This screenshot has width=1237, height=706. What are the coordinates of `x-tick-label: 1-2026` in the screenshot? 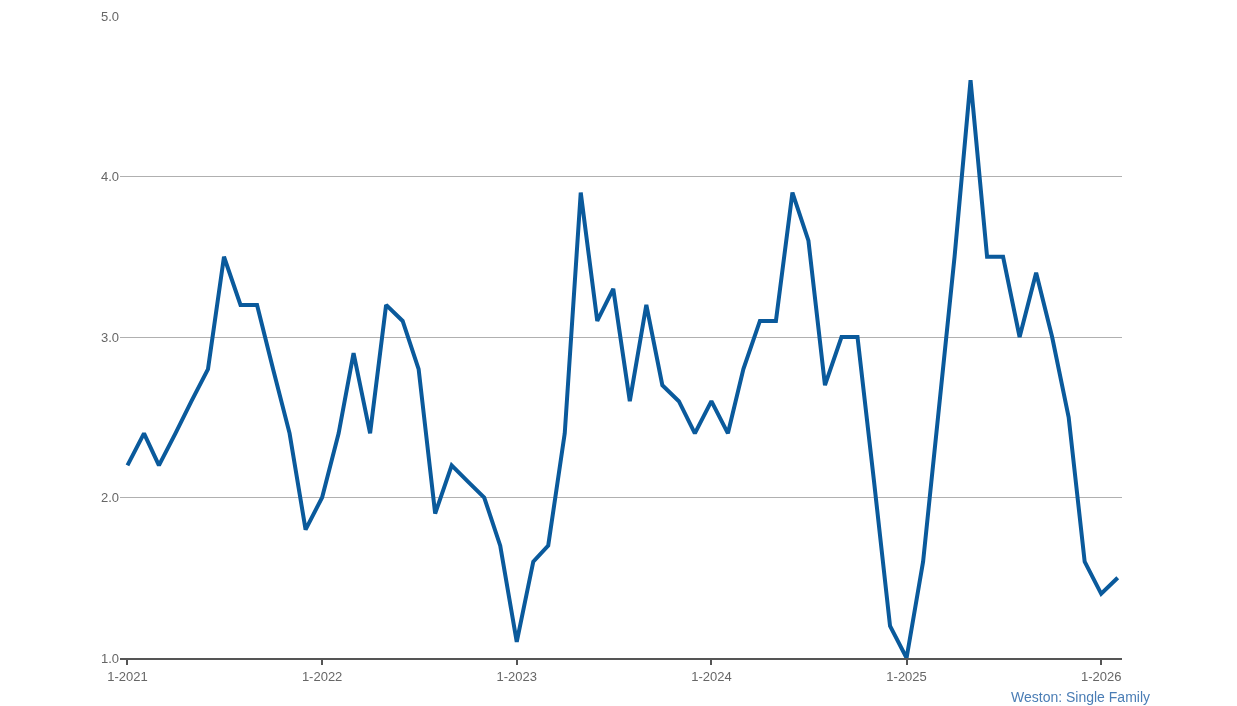 It's located at (1101, 676).